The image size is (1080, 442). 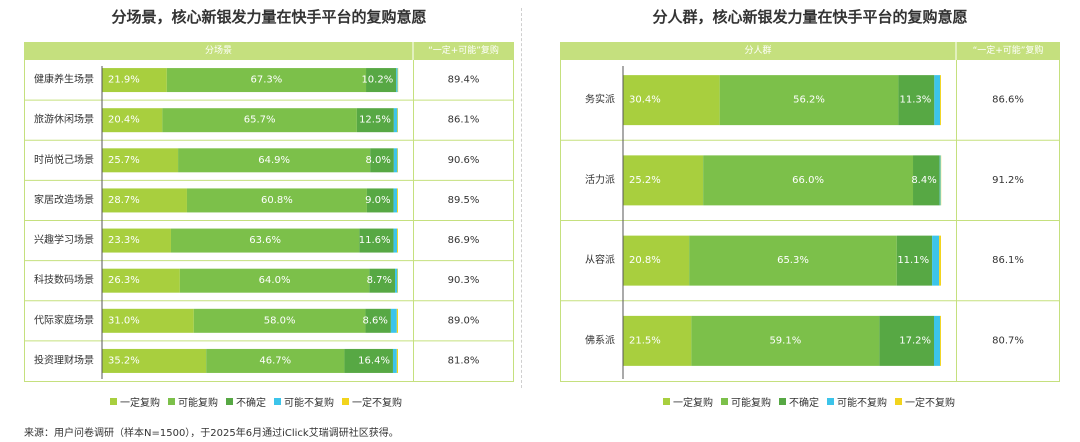 I want to click on metric-value: 89.5%, so click(x=464, y=200).